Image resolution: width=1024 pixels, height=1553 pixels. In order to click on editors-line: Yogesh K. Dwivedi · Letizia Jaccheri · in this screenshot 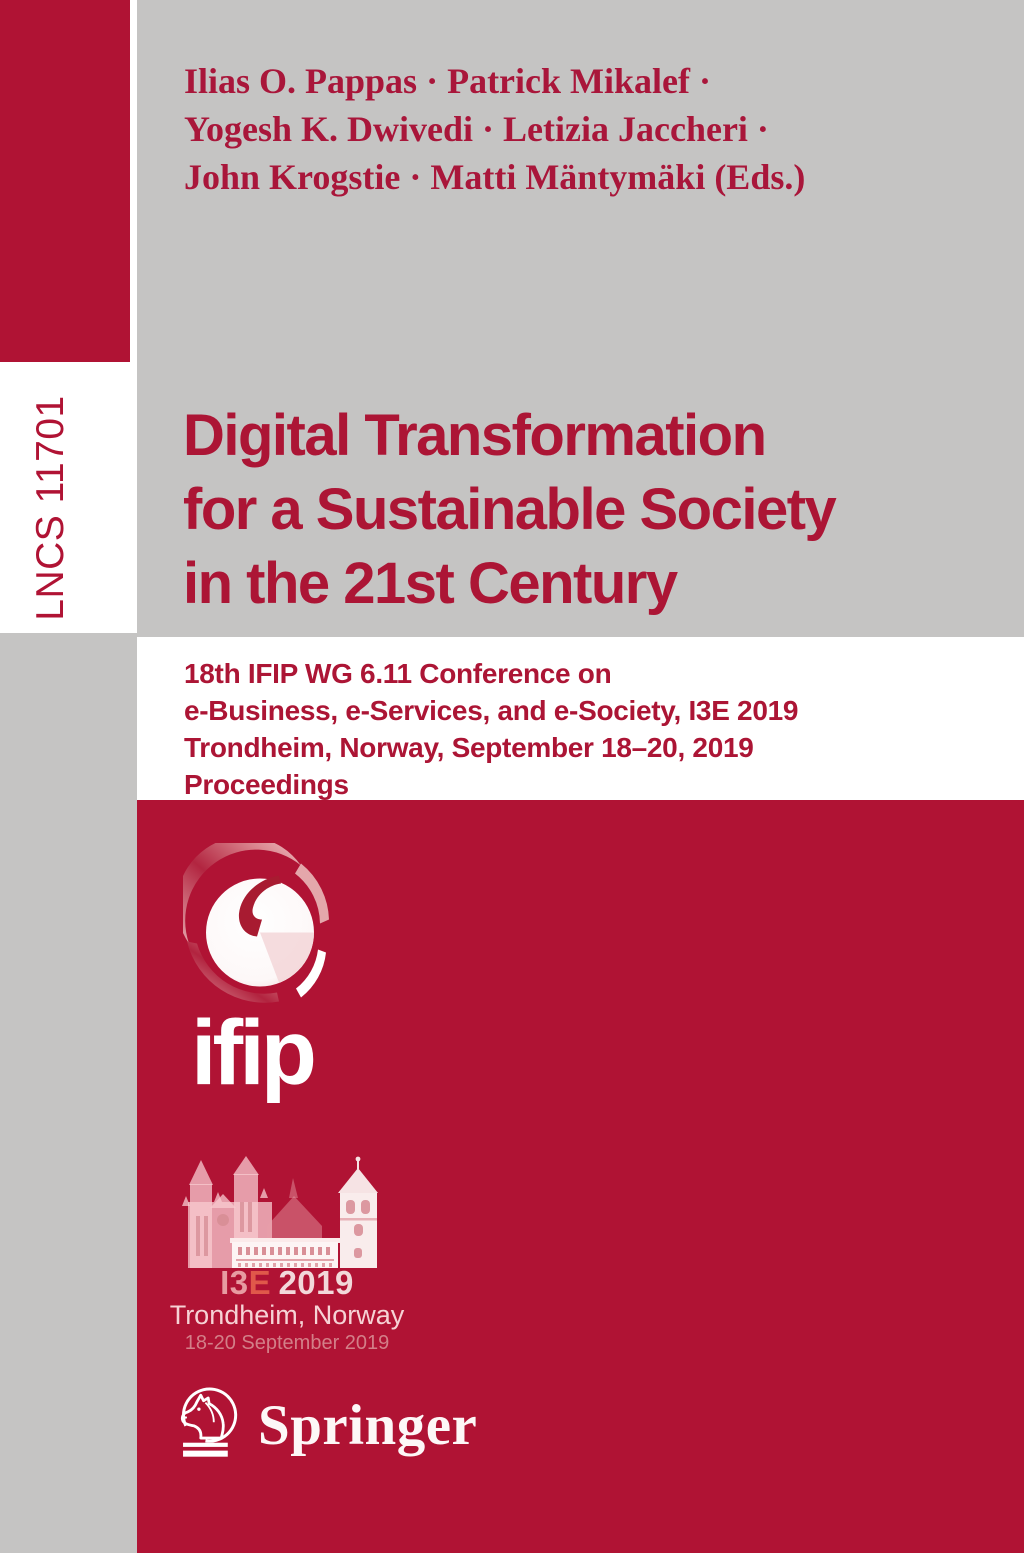, I will do `click(476, 129)`.